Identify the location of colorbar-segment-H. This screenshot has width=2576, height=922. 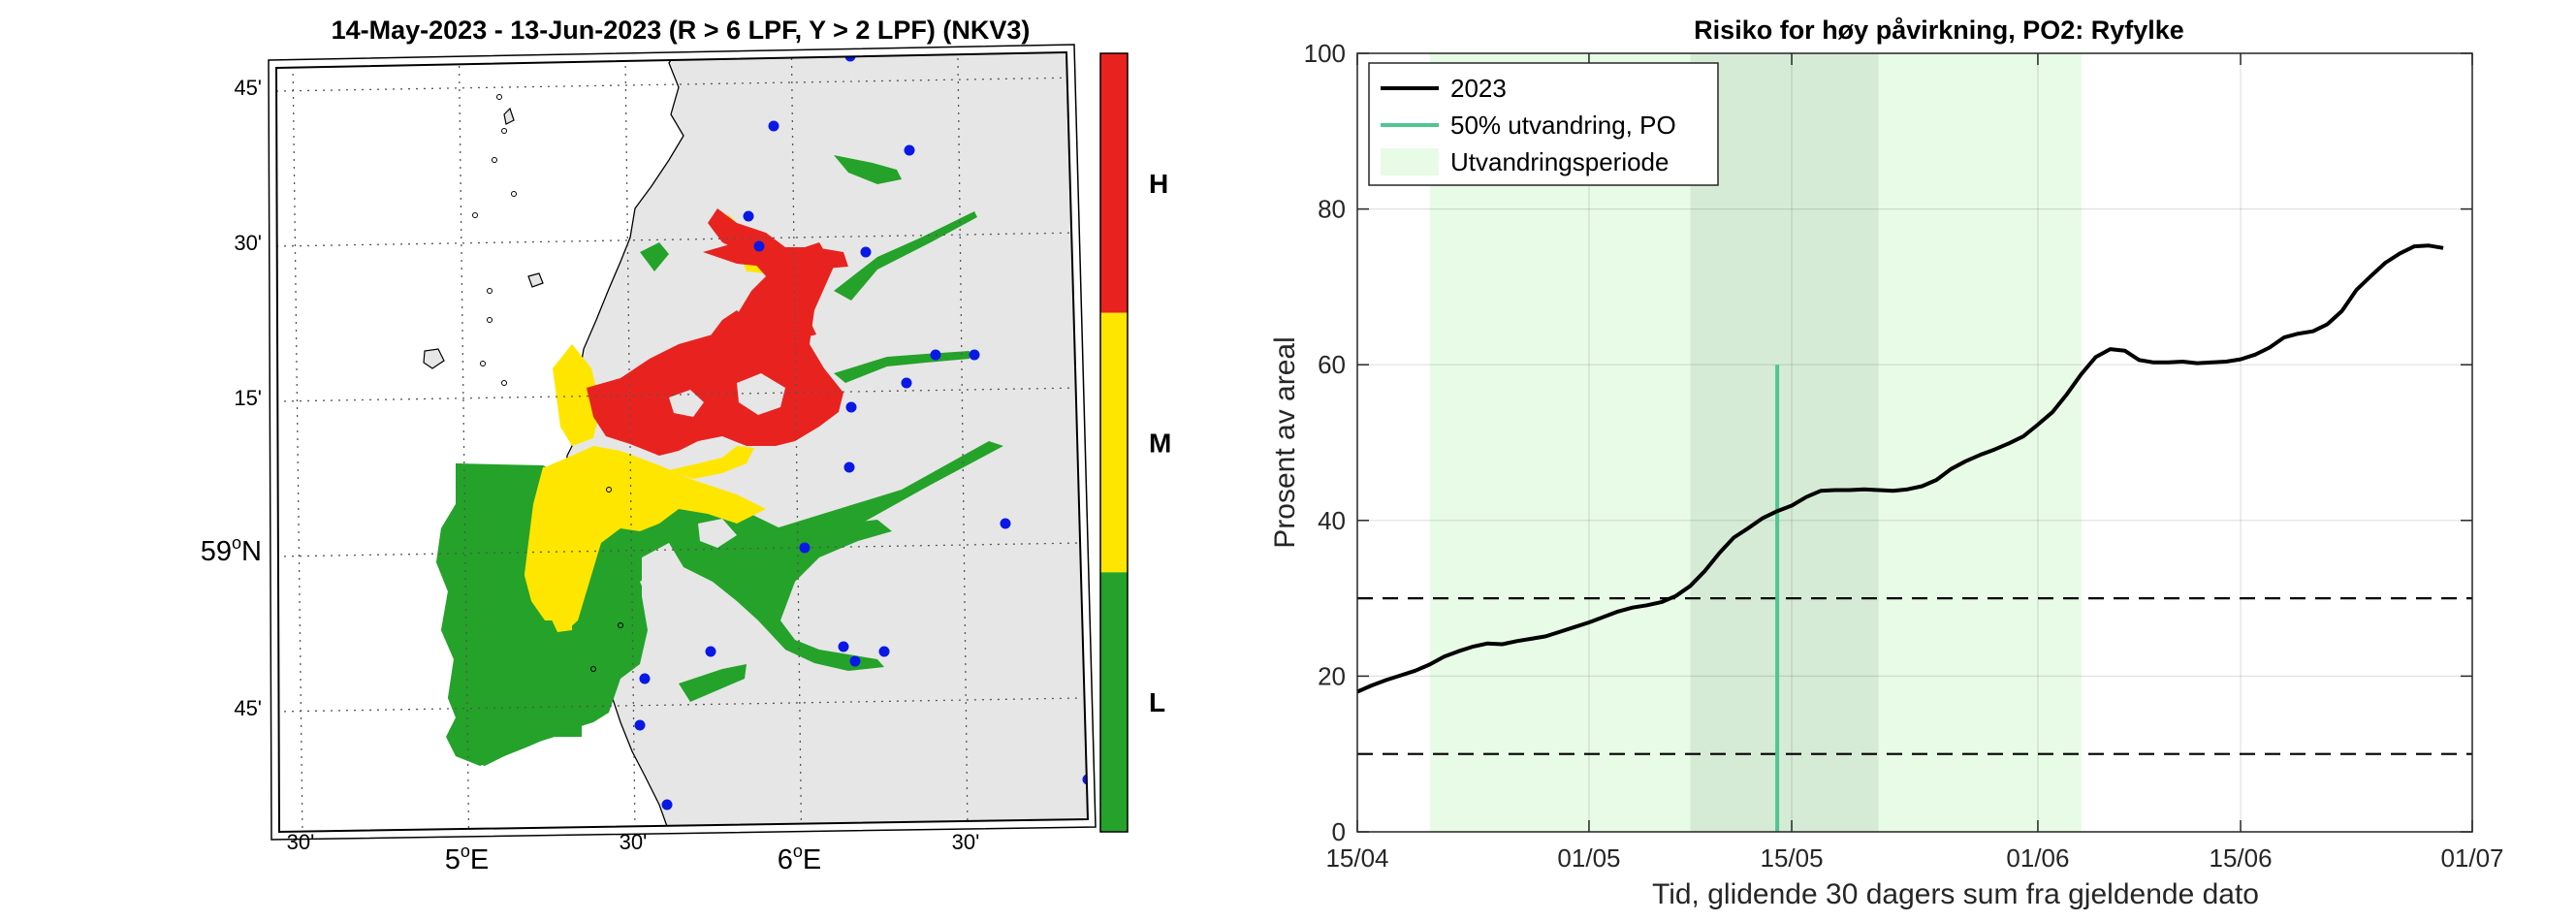
(1114, 183).